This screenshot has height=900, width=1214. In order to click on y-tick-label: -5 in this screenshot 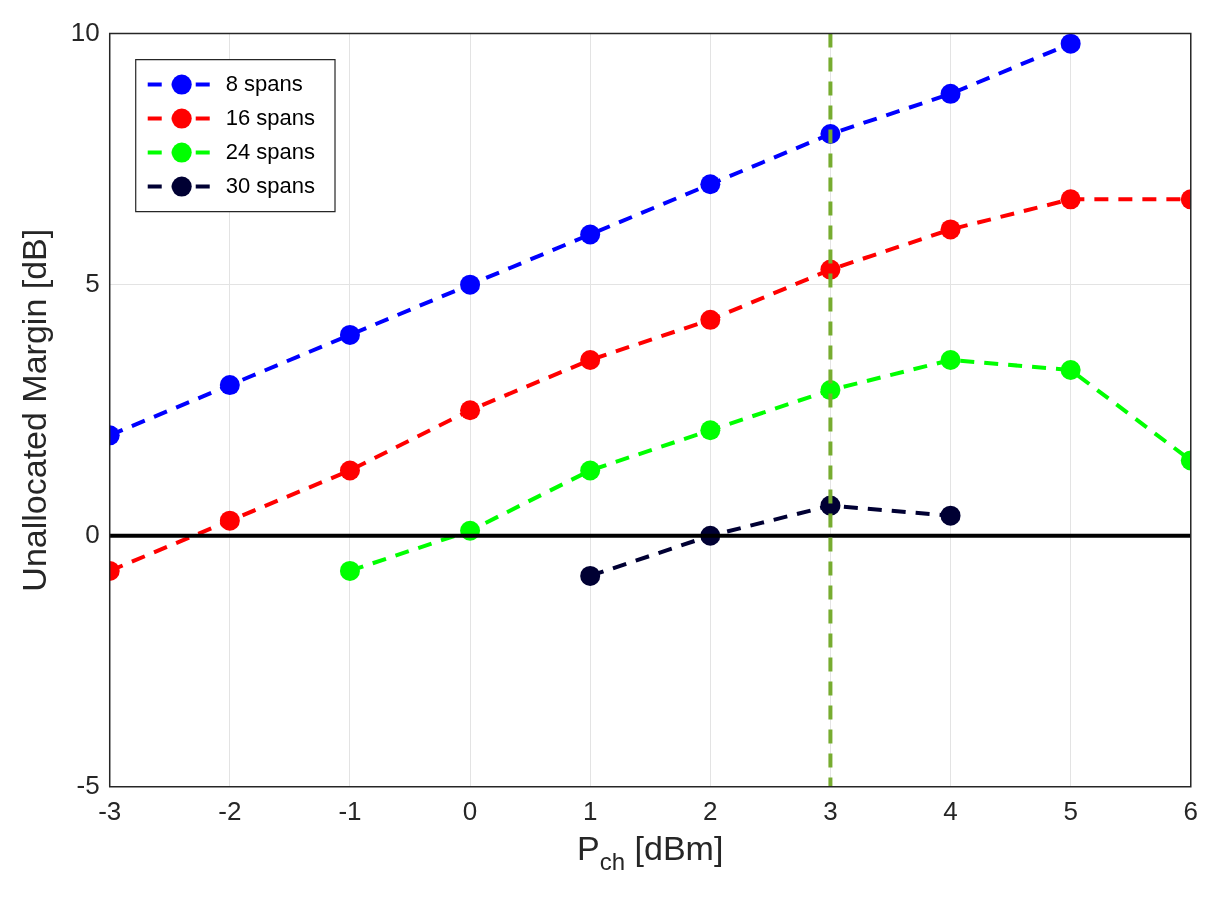, I will do `click(88, 784)`.